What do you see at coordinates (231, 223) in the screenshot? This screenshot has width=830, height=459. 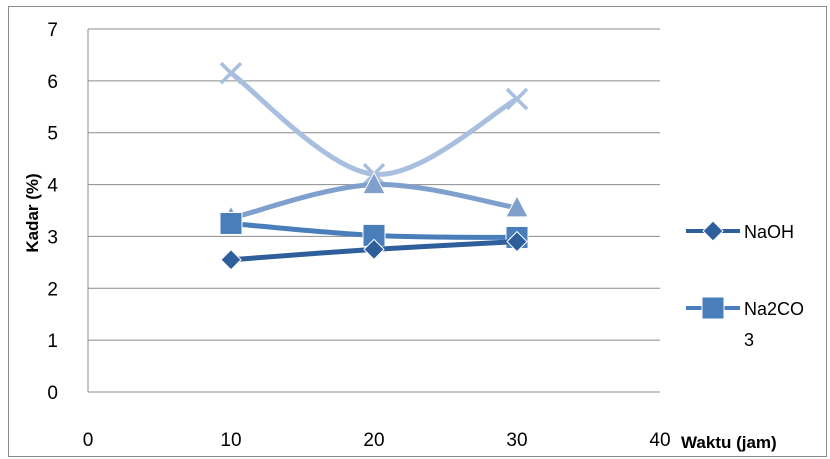 I see `series-1-point` at bounding box center [231, 223].